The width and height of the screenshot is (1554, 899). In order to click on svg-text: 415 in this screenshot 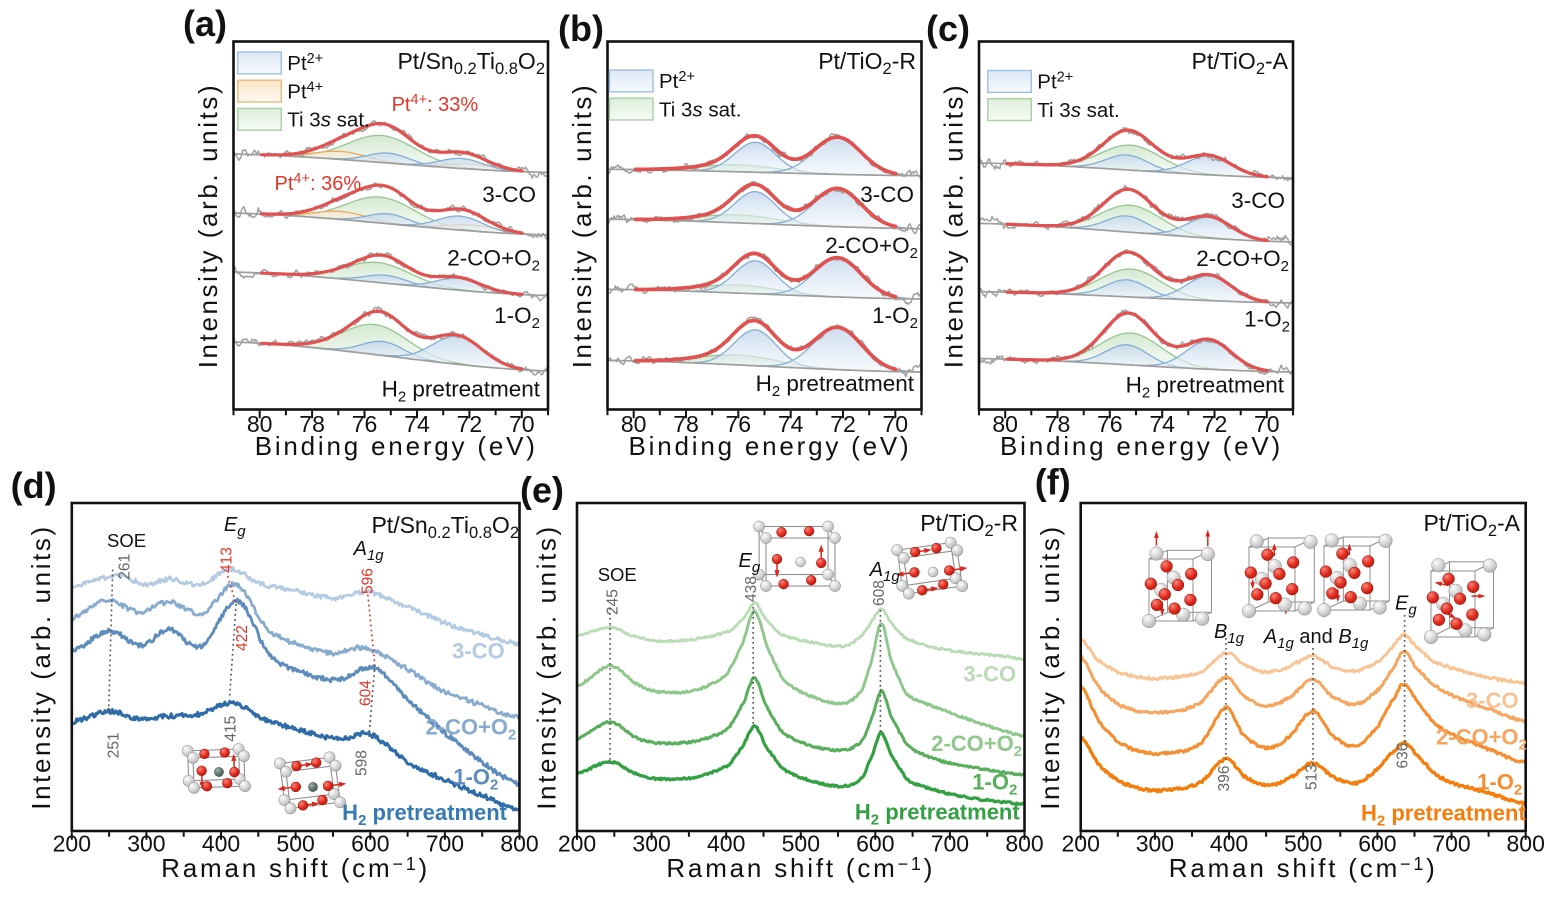, I will do `click(231, 729)`.